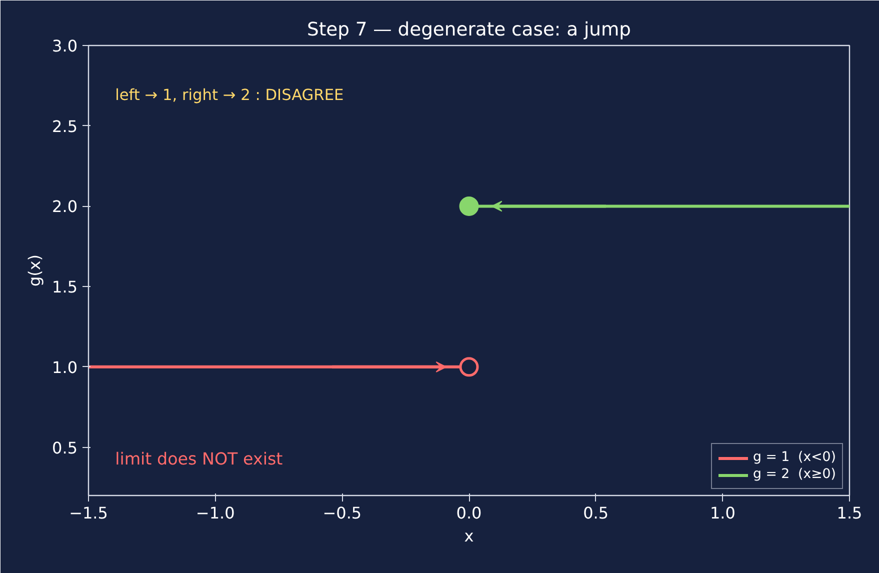  Describe the element at coordinates (794, 457) in the screenshot. I see `legend-label: g = 1 (x<0)` at that location.